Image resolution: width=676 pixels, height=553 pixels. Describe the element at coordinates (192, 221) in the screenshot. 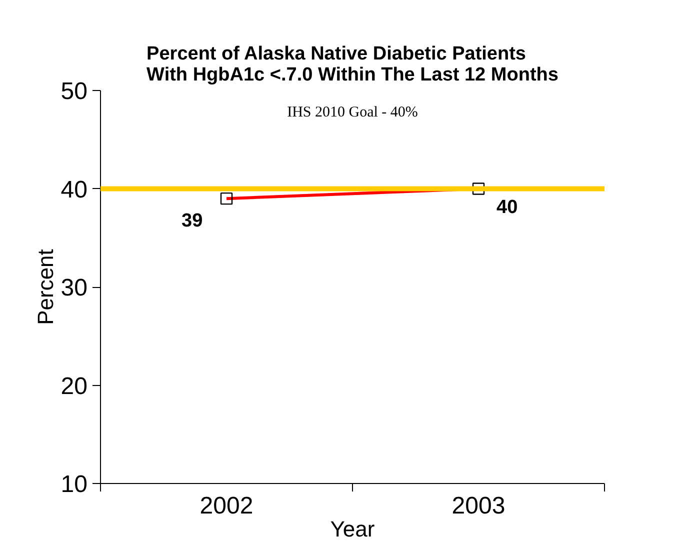

I see `data-label: 39` at that location.